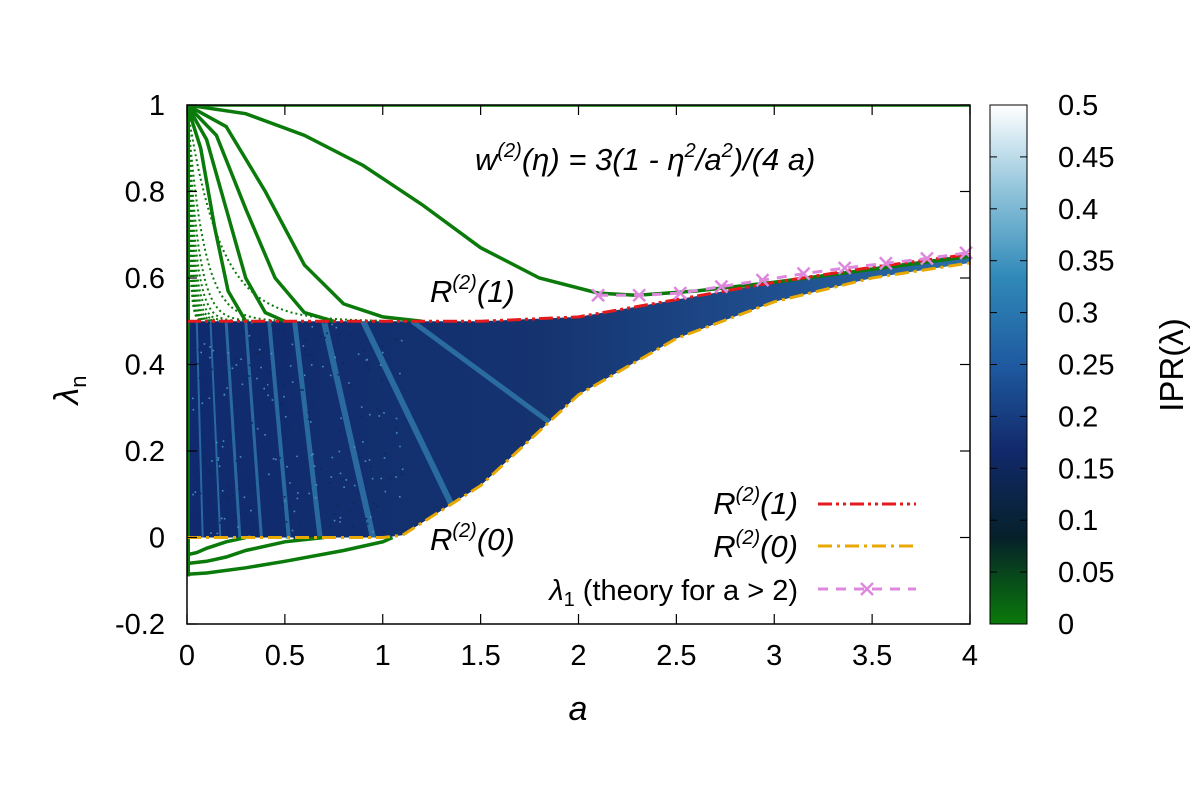 Image resolution: width=1200 pixels, height=800 pixels. Describe the element at coordinates (872, 656) in the screenshot. I see `x-tick-label: 3.5` at that location.